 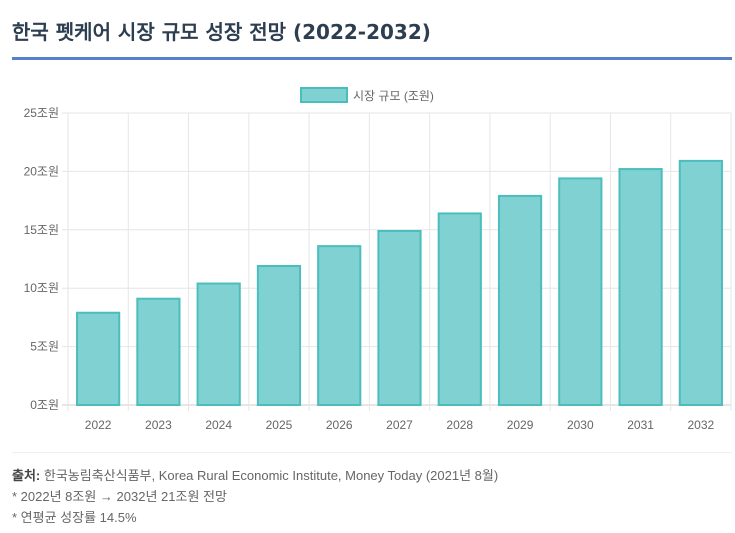 What do you see at coordinates (74, 517) in the screenshot?
I see `note-cagr: * 연평균 성장률 14.5%` at bounding box center [74, 517].